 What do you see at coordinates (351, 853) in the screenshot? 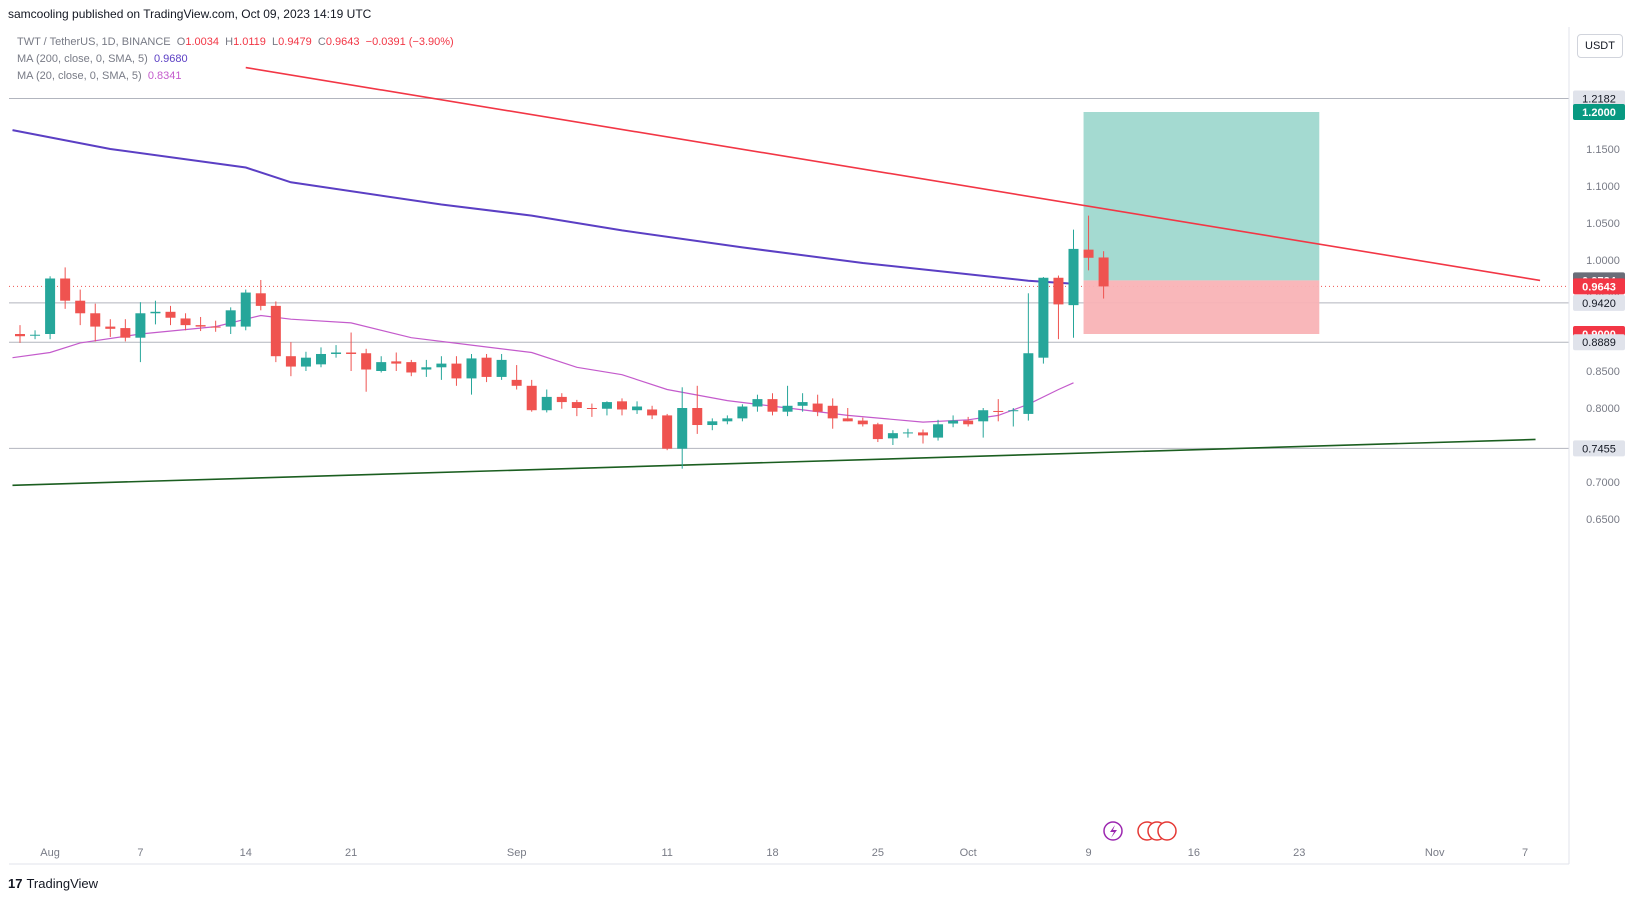
I see `x-tick-label: 21` at bounding box center [351, 853].